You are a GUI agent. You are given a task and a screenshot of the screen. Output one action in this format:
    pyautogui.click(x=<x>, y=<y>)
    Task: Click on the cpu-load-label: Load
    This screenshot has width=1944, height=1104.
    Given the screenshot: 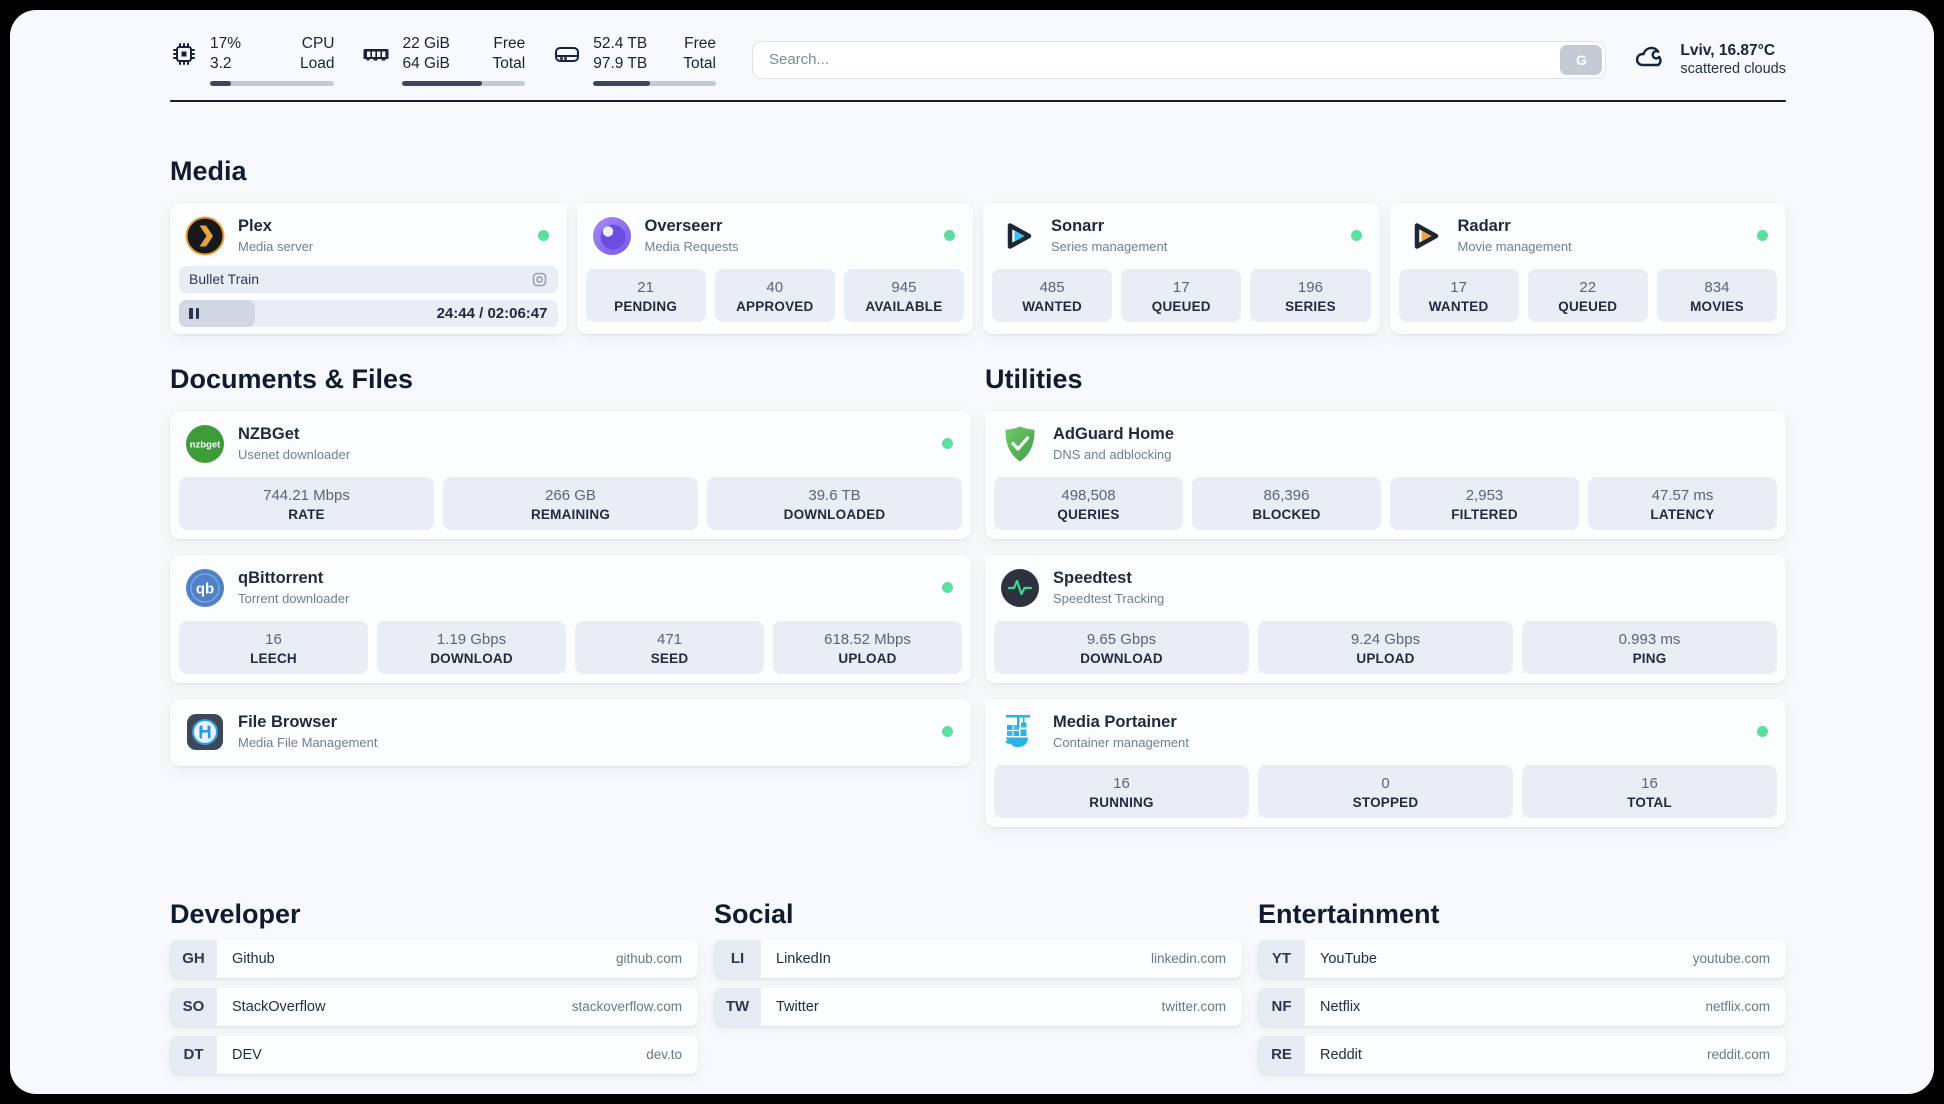 What is the action you would take?
    pyautogui.click(x=317, y=64)
    